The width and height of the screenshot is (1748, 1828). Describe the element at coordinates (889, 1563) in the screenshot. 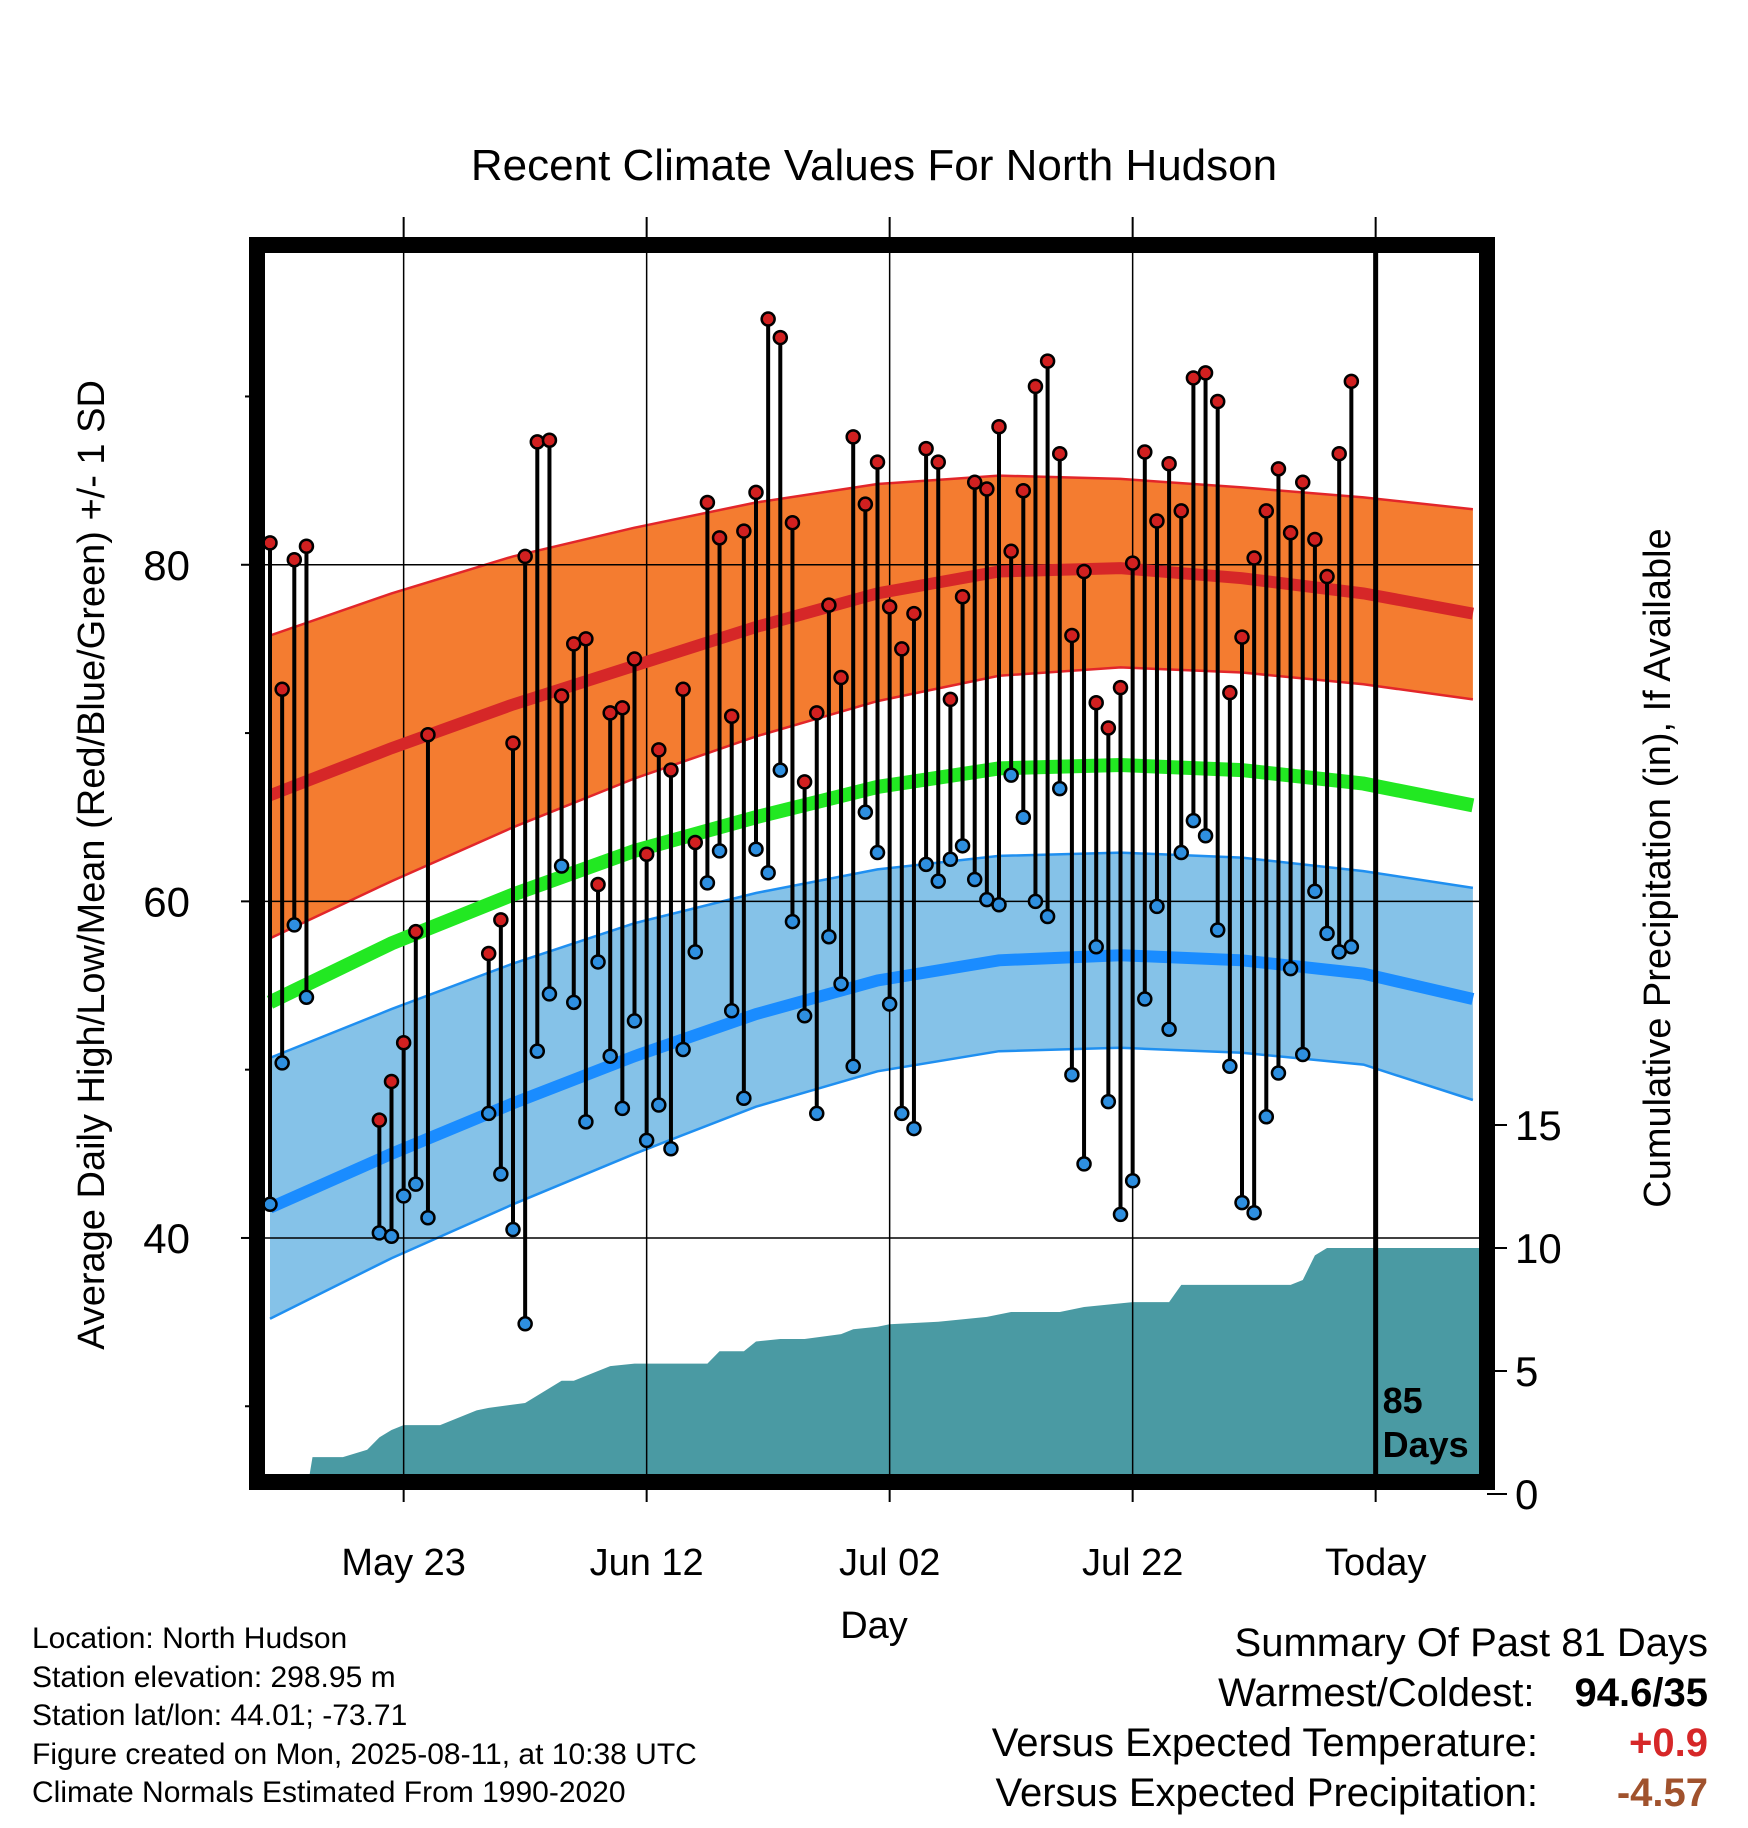

I see `x-tick-label: Jul 02` at that location.